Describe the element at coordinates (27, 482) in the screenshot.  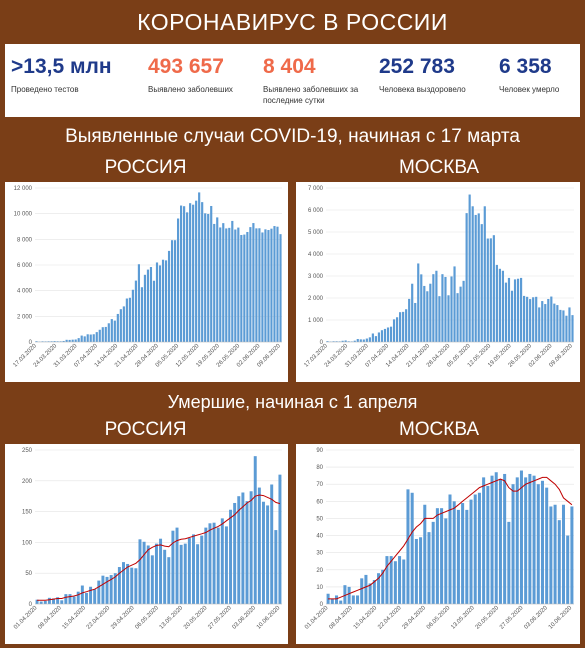
I see `y-tick-label: 200` at that location.